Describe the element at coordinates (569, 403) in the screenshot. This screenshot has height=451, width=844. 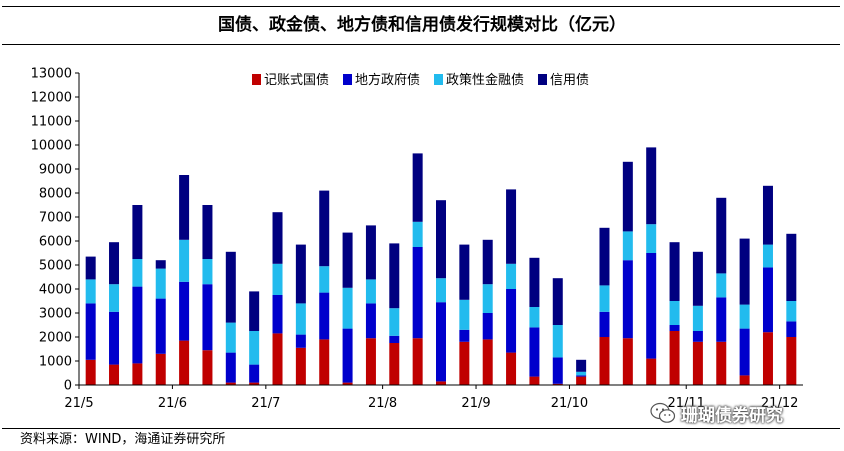
I see `x-tick-label: 21/10` at that location.